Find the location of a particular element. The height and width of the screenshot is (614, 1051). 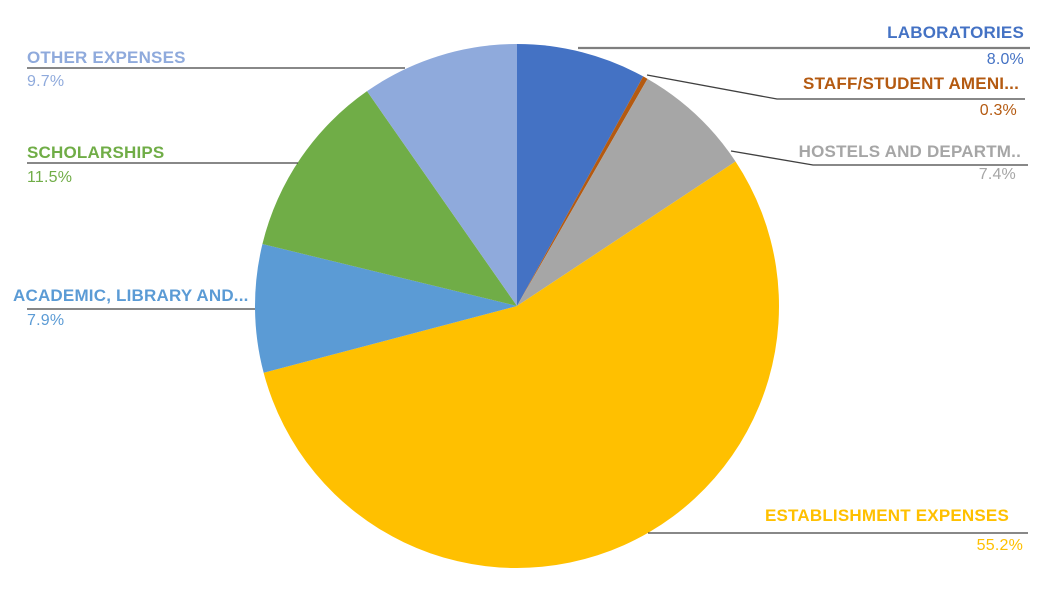

slice-label-establishment-expenses: ESTABLISHMENT EXPENSES is located at coordinates (886, 515).